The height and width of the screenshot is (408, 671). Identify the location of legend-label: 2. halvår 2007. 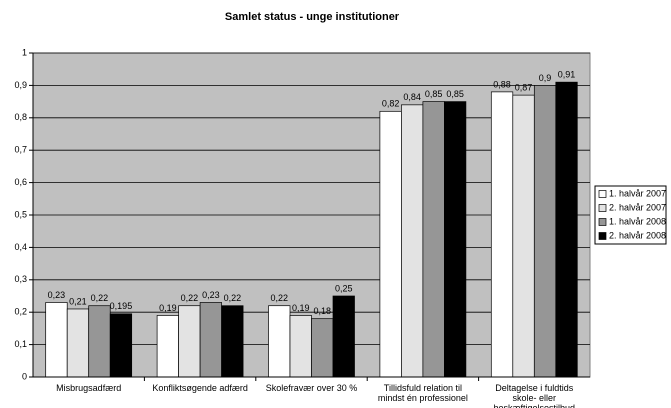
(637, 207).